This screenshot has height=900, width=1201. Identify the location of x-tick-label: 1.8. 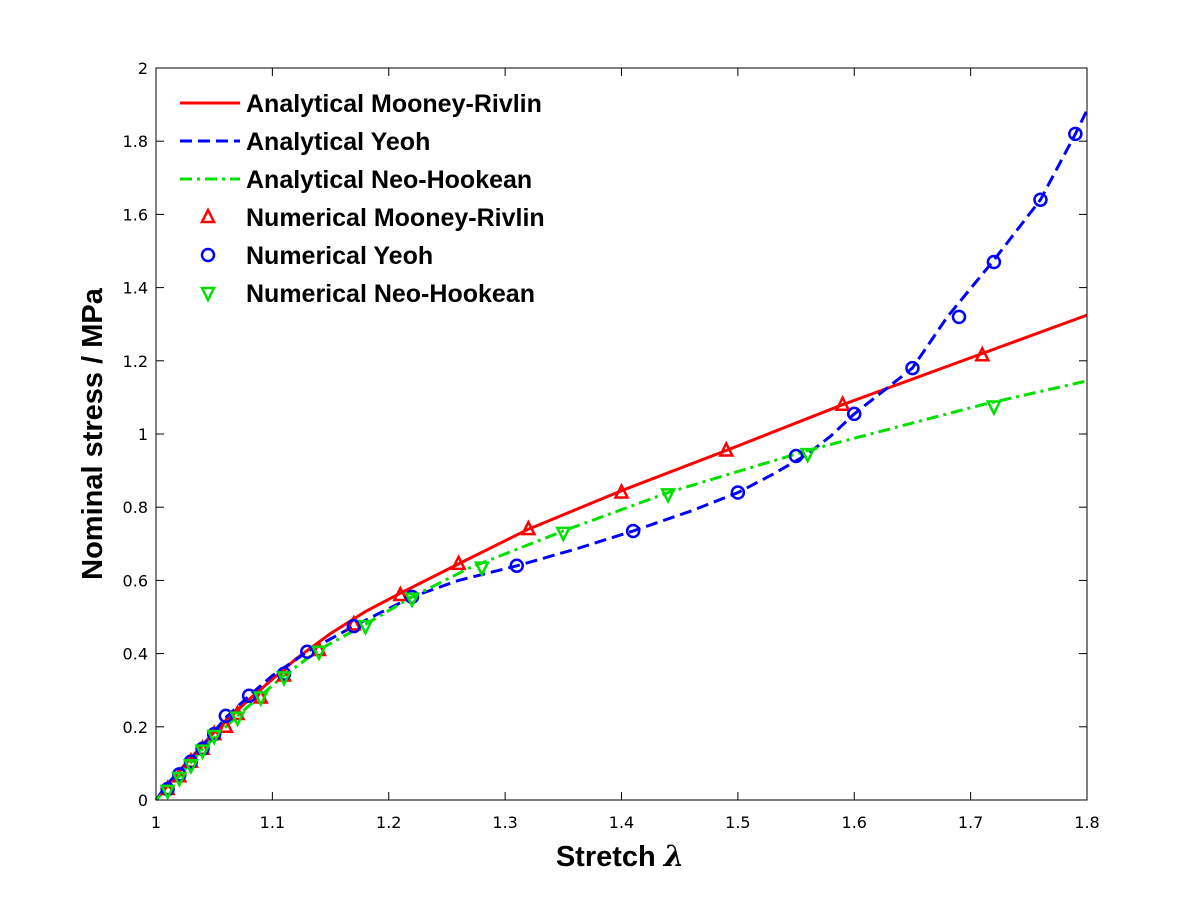
(1086, 822).